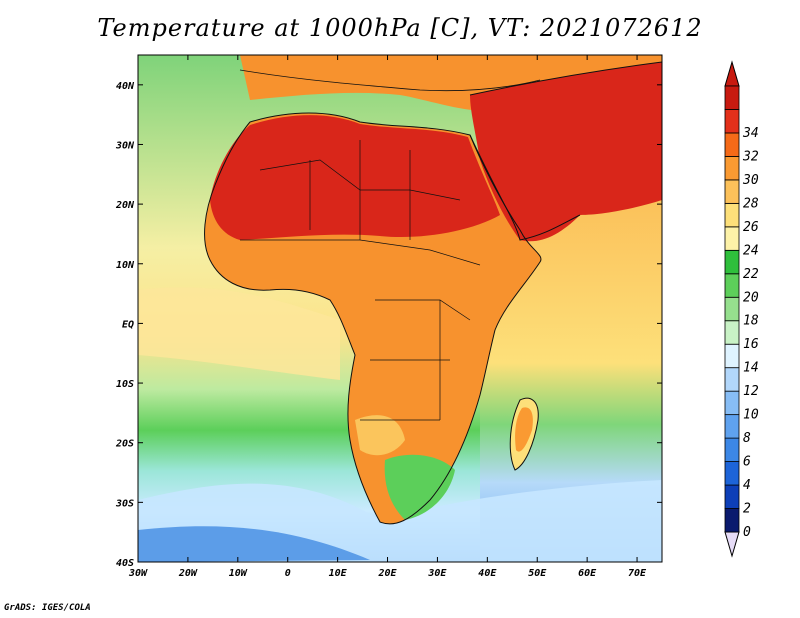 This screenshot has width=800, height=618. I want to click on y-tick-label: 10N, so click(125, 265).